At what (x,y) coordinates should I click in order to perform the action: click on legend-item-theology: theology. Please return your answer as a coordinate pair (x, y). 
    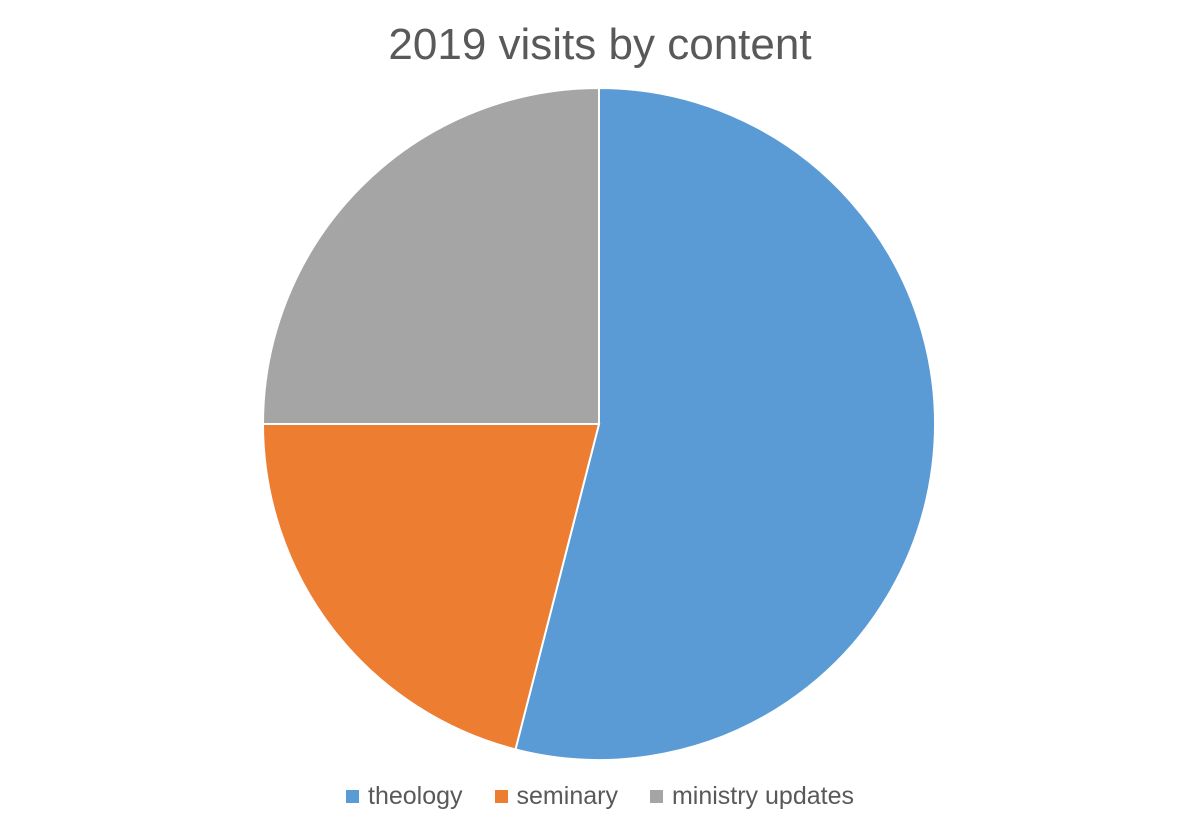
    Looking at the image, I should click on (404, 796).